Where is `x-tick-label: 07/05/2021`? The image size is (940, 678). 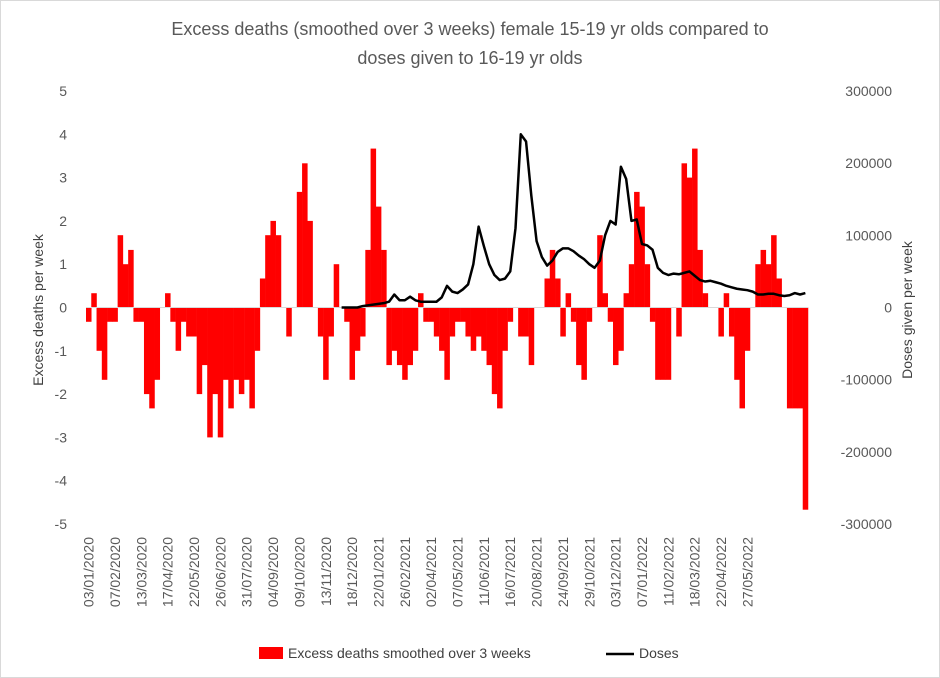
x-tick-label: 07/05/2021 is located at coordinates (458, 572).